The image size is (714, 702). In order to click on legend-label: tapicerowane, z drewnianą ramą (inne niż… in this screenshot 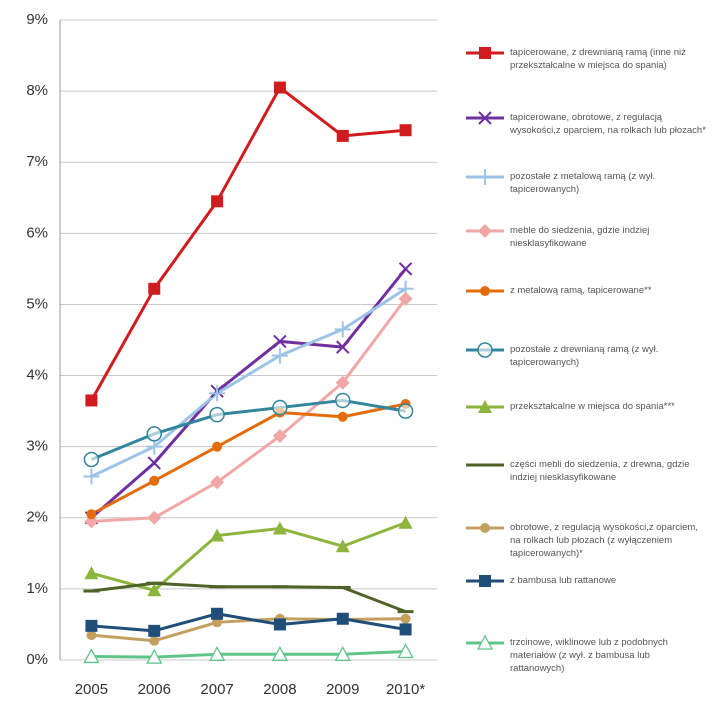, I will do `click(598, 59)`.